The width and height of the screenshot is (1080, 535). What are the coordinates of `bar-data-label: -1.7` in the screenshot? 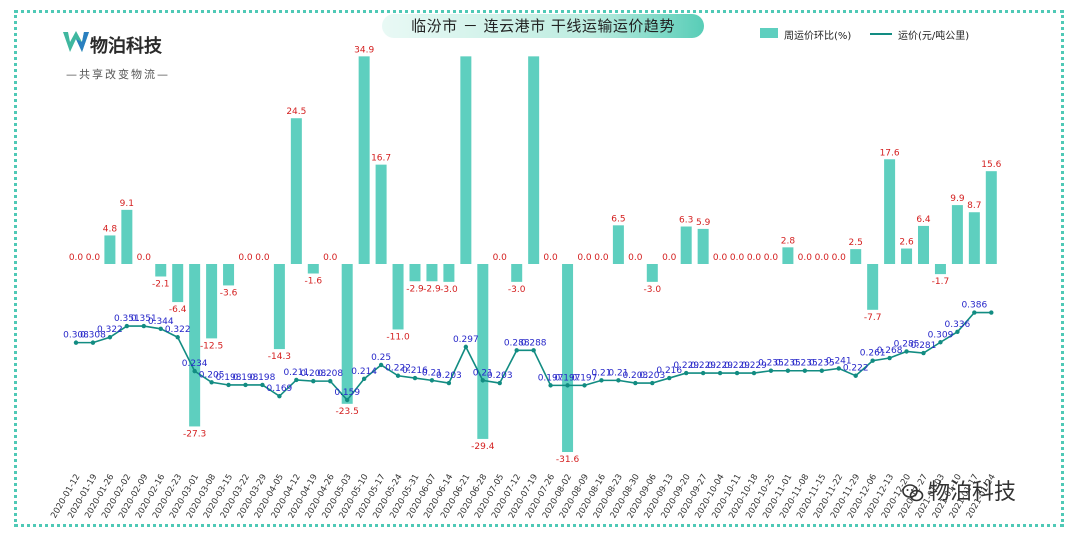 It's located at (941, 282).